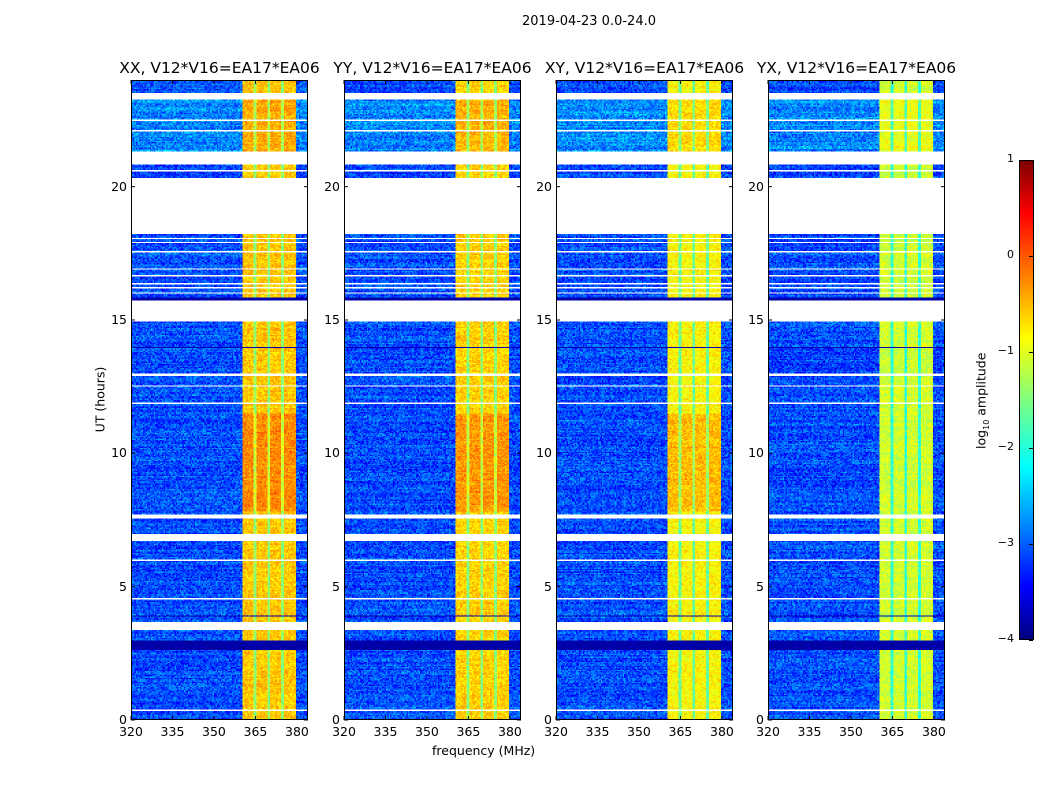 The width and height of the screenshot is (1050, 800). What do you see at coordinates (432, 68) in the screenshot?
I see `panel-title: YY, V12*V16=EA17*EA06` at bounding box center [432, 68].